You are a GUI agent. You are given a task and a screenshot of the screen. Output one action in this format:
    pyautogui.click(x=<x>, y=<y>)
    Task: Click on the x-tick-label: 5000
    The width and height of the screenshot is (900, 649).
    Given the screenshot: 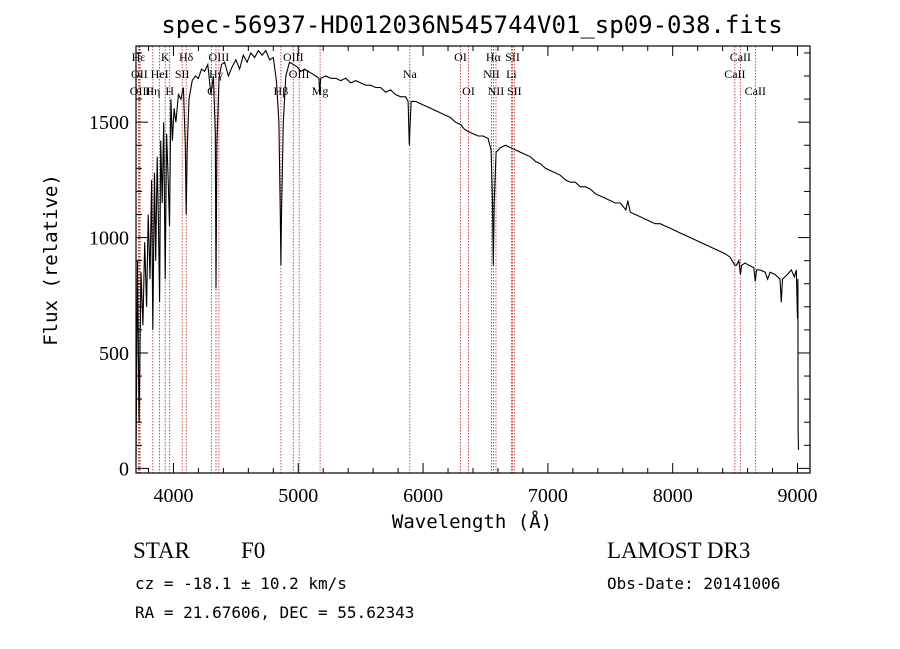 What is the action you would take?
    pyautogui.click(x=298, y=496)
    